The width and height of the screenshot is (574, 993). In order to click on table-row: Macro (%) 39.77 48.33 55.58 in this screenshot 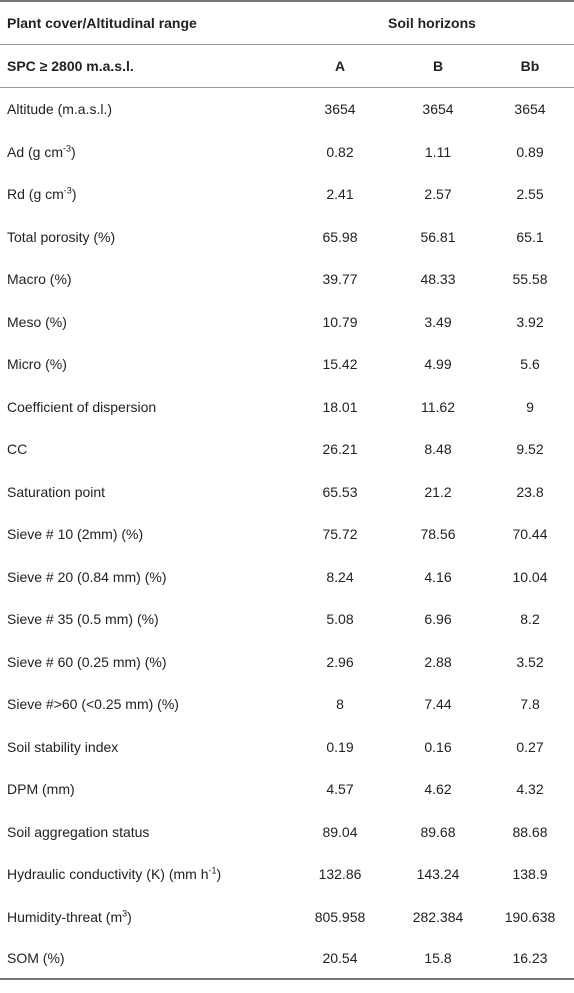, I will do `click(287, 279)`.